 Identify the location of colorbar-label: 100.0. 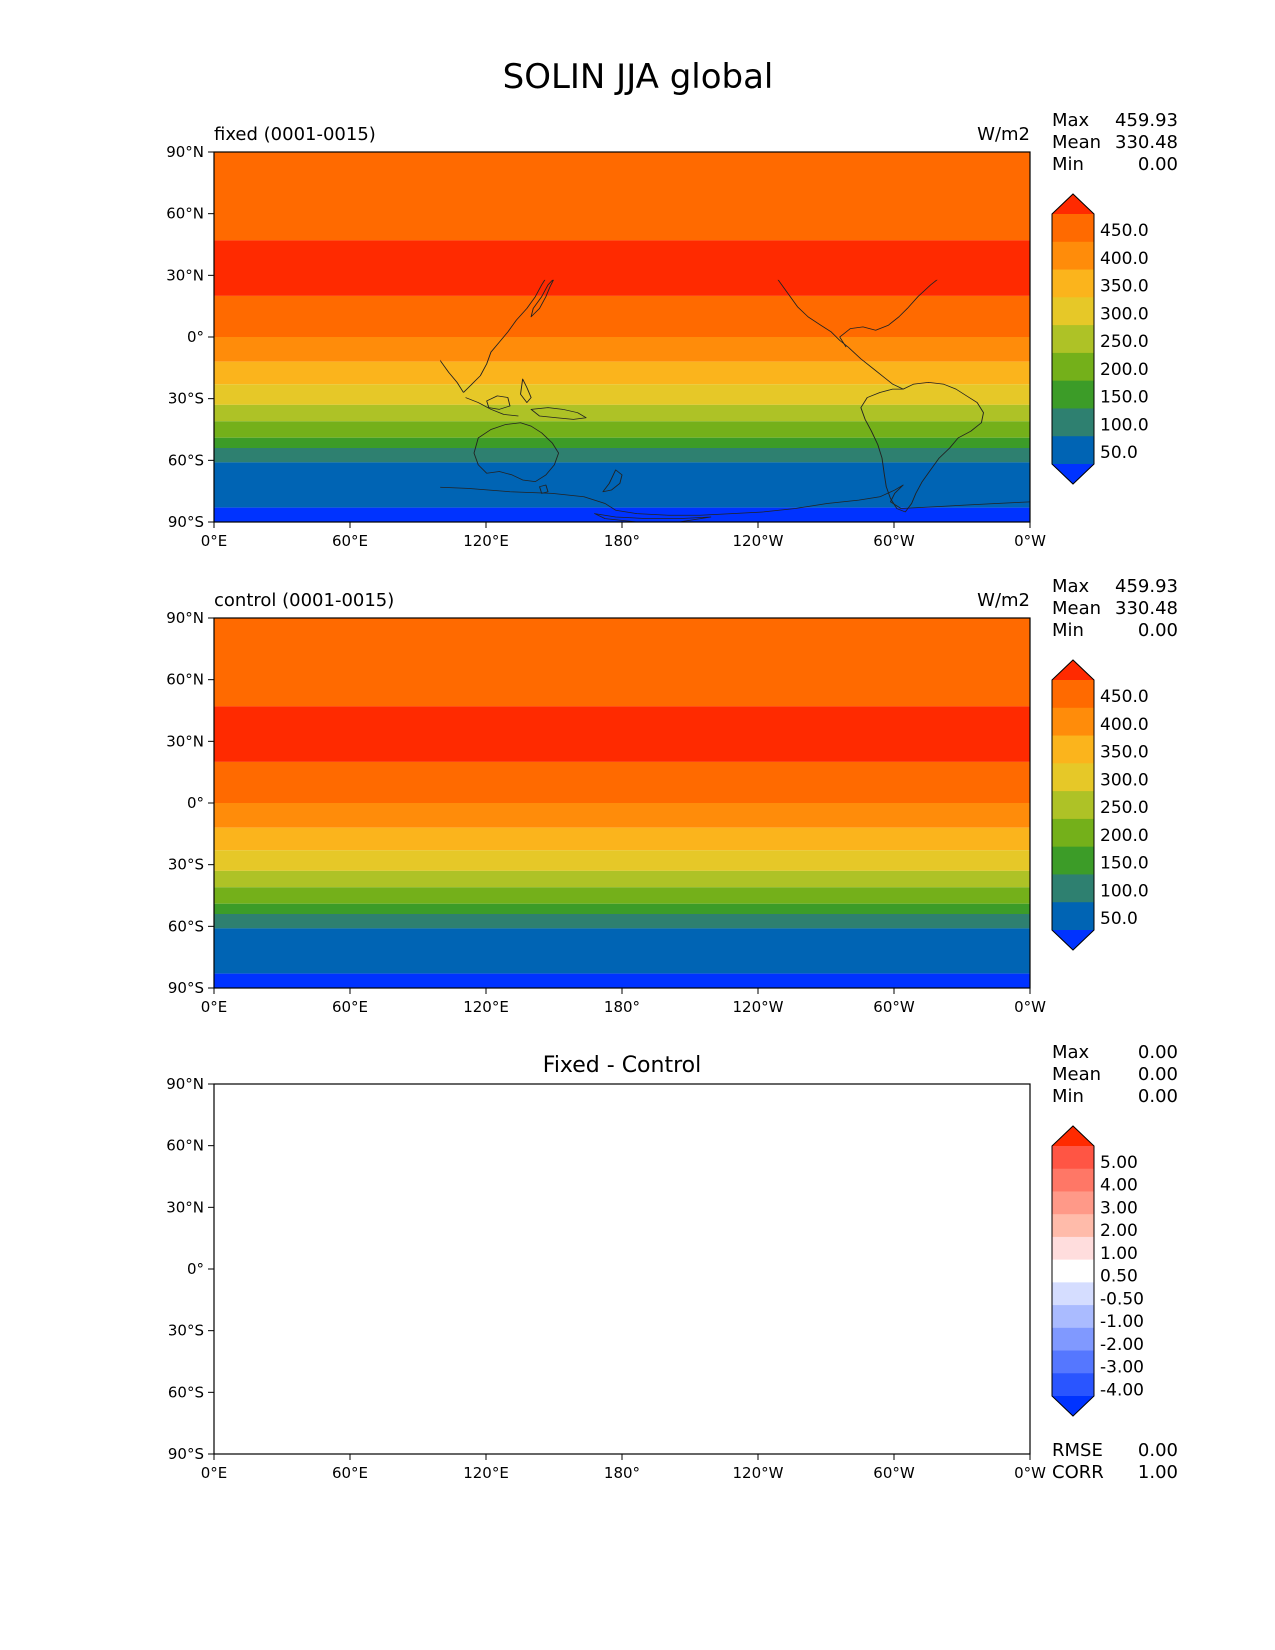
(1124, 891).